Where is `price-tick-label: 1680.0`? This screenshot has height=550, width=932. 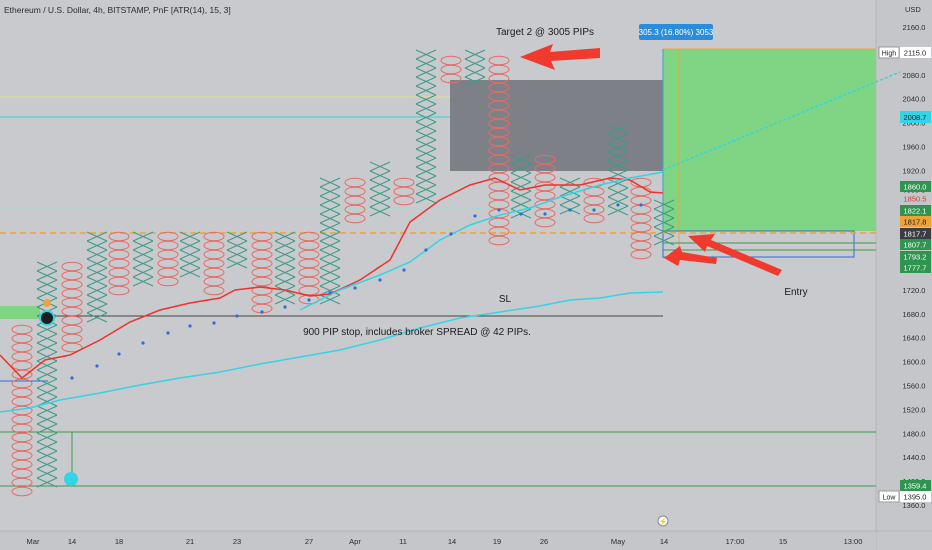 price-tick-label: 1680.0 is located at coordinates (914, 314).